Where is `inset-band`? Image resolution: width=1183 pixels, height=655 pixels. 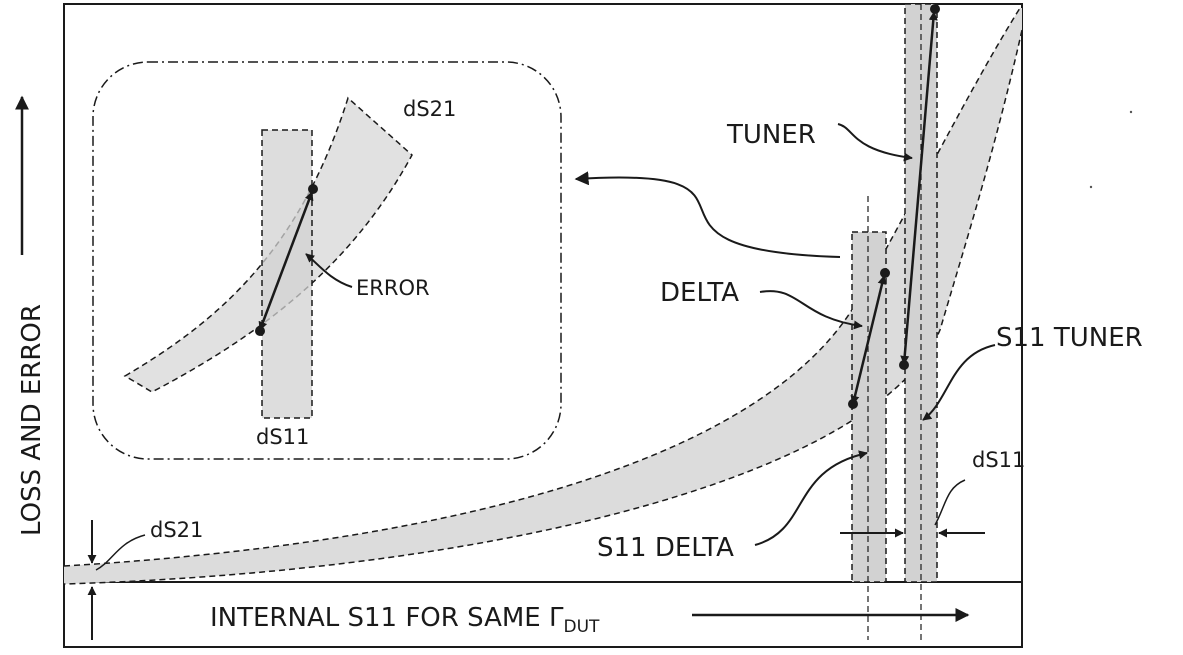
inset-band is located at coordinates (268, 244).